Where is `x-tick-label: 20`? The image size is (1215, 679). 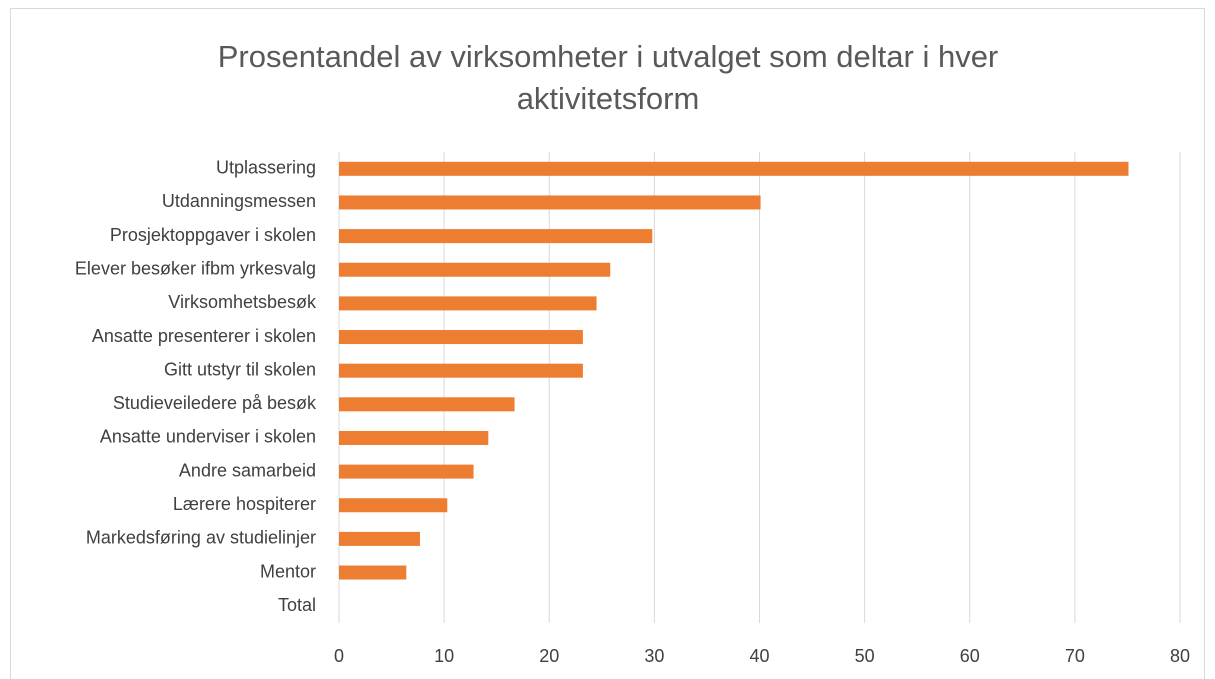 x-tick-label: 20 is located at coordinates (549, 656).